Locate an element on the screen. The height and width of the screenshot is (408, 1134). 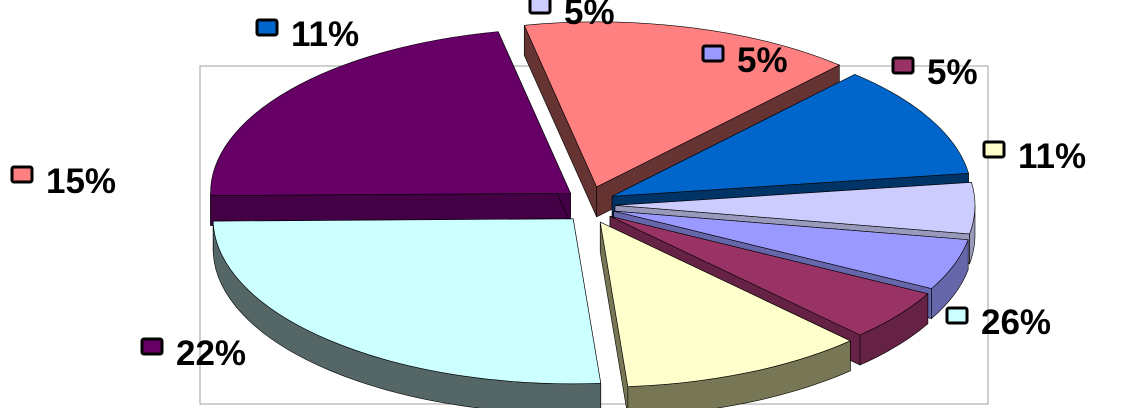
slice-label: 22% is located at coordinates (193, 353).